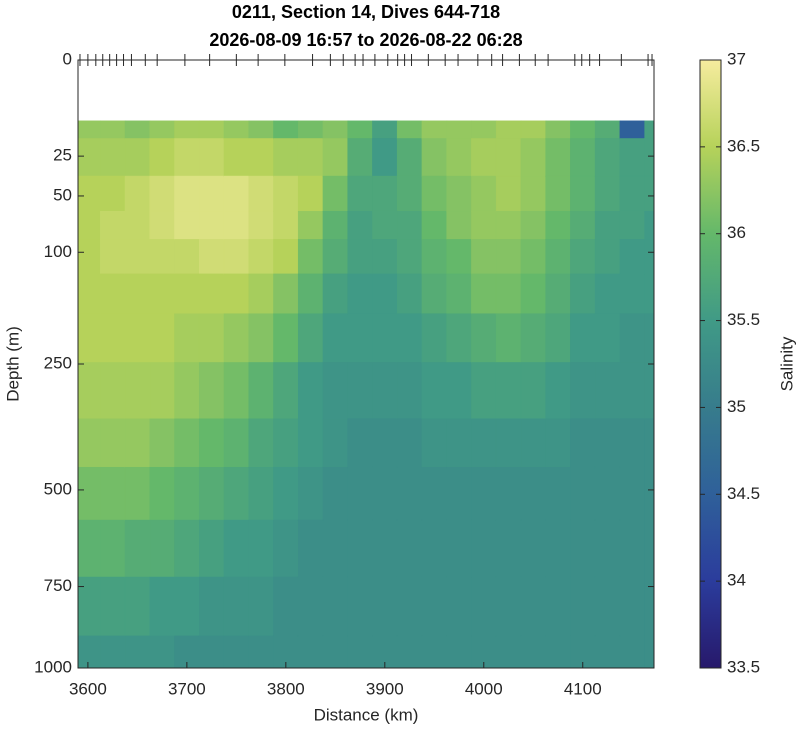  Describe the element at coordinates (385, 688) in the screenshot. I see `x-tick-label: 3900` at that location.